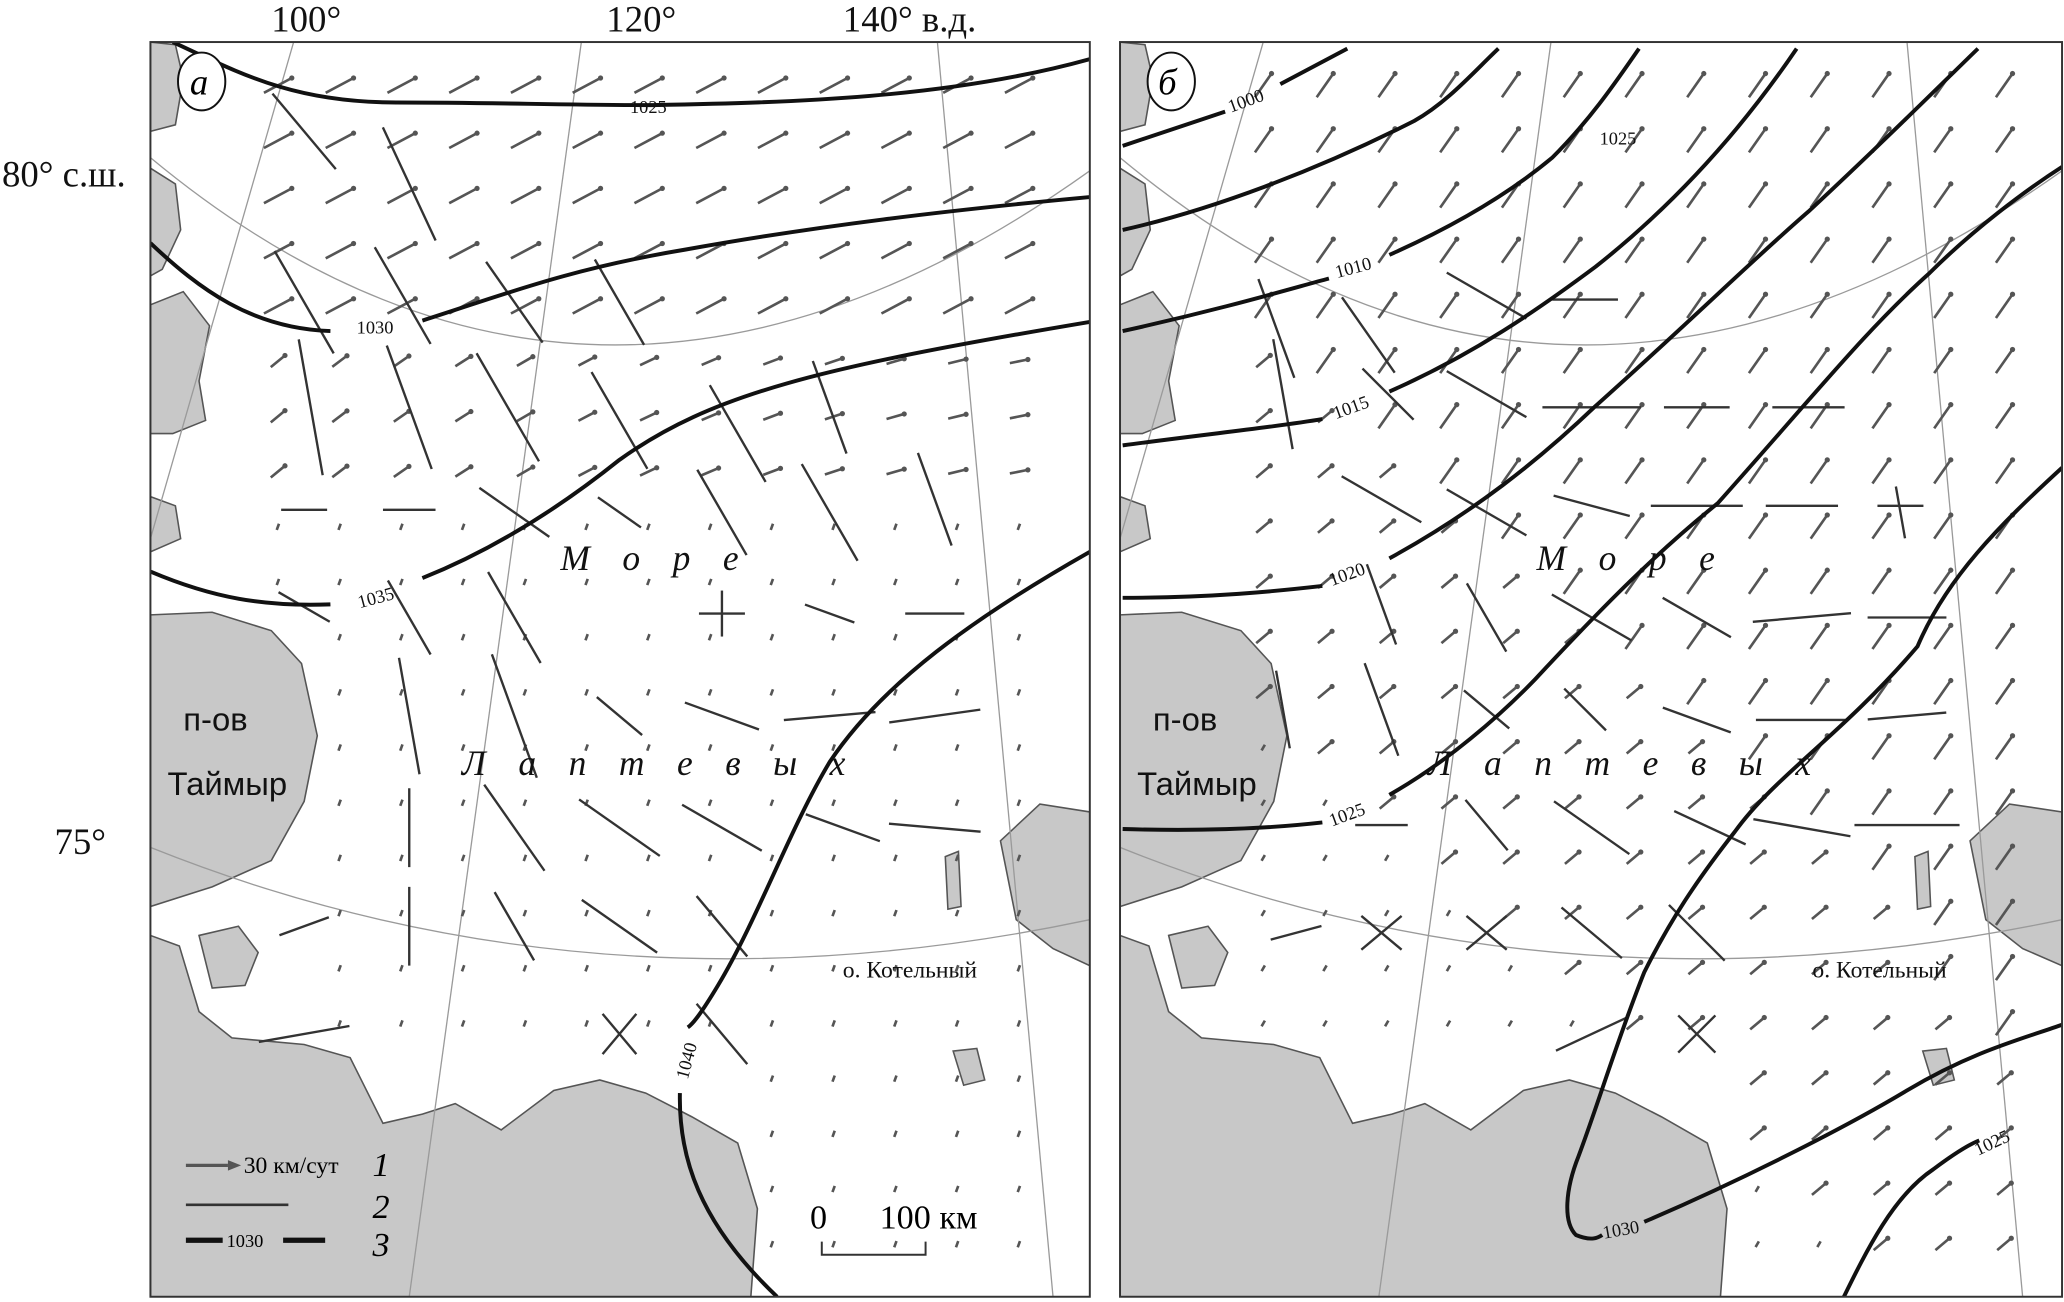 This screenshot has height=1302, width=2064. I want to click on svg-text: 1030, so click(245, 1241).